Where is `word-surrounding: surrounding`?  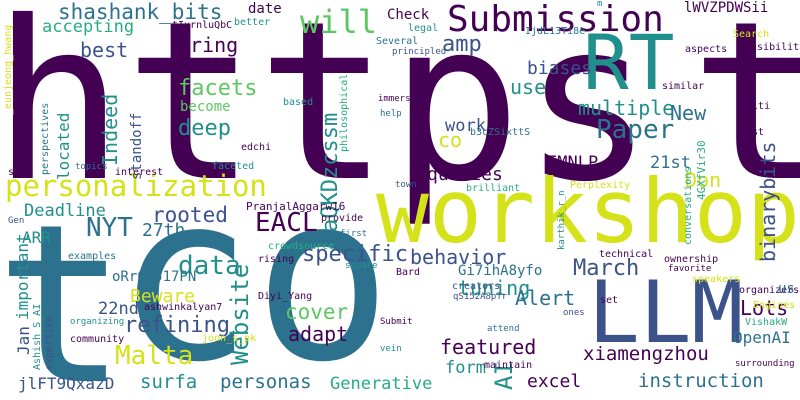 word-surrounding: surrounding is located at coordinates (765, 364).